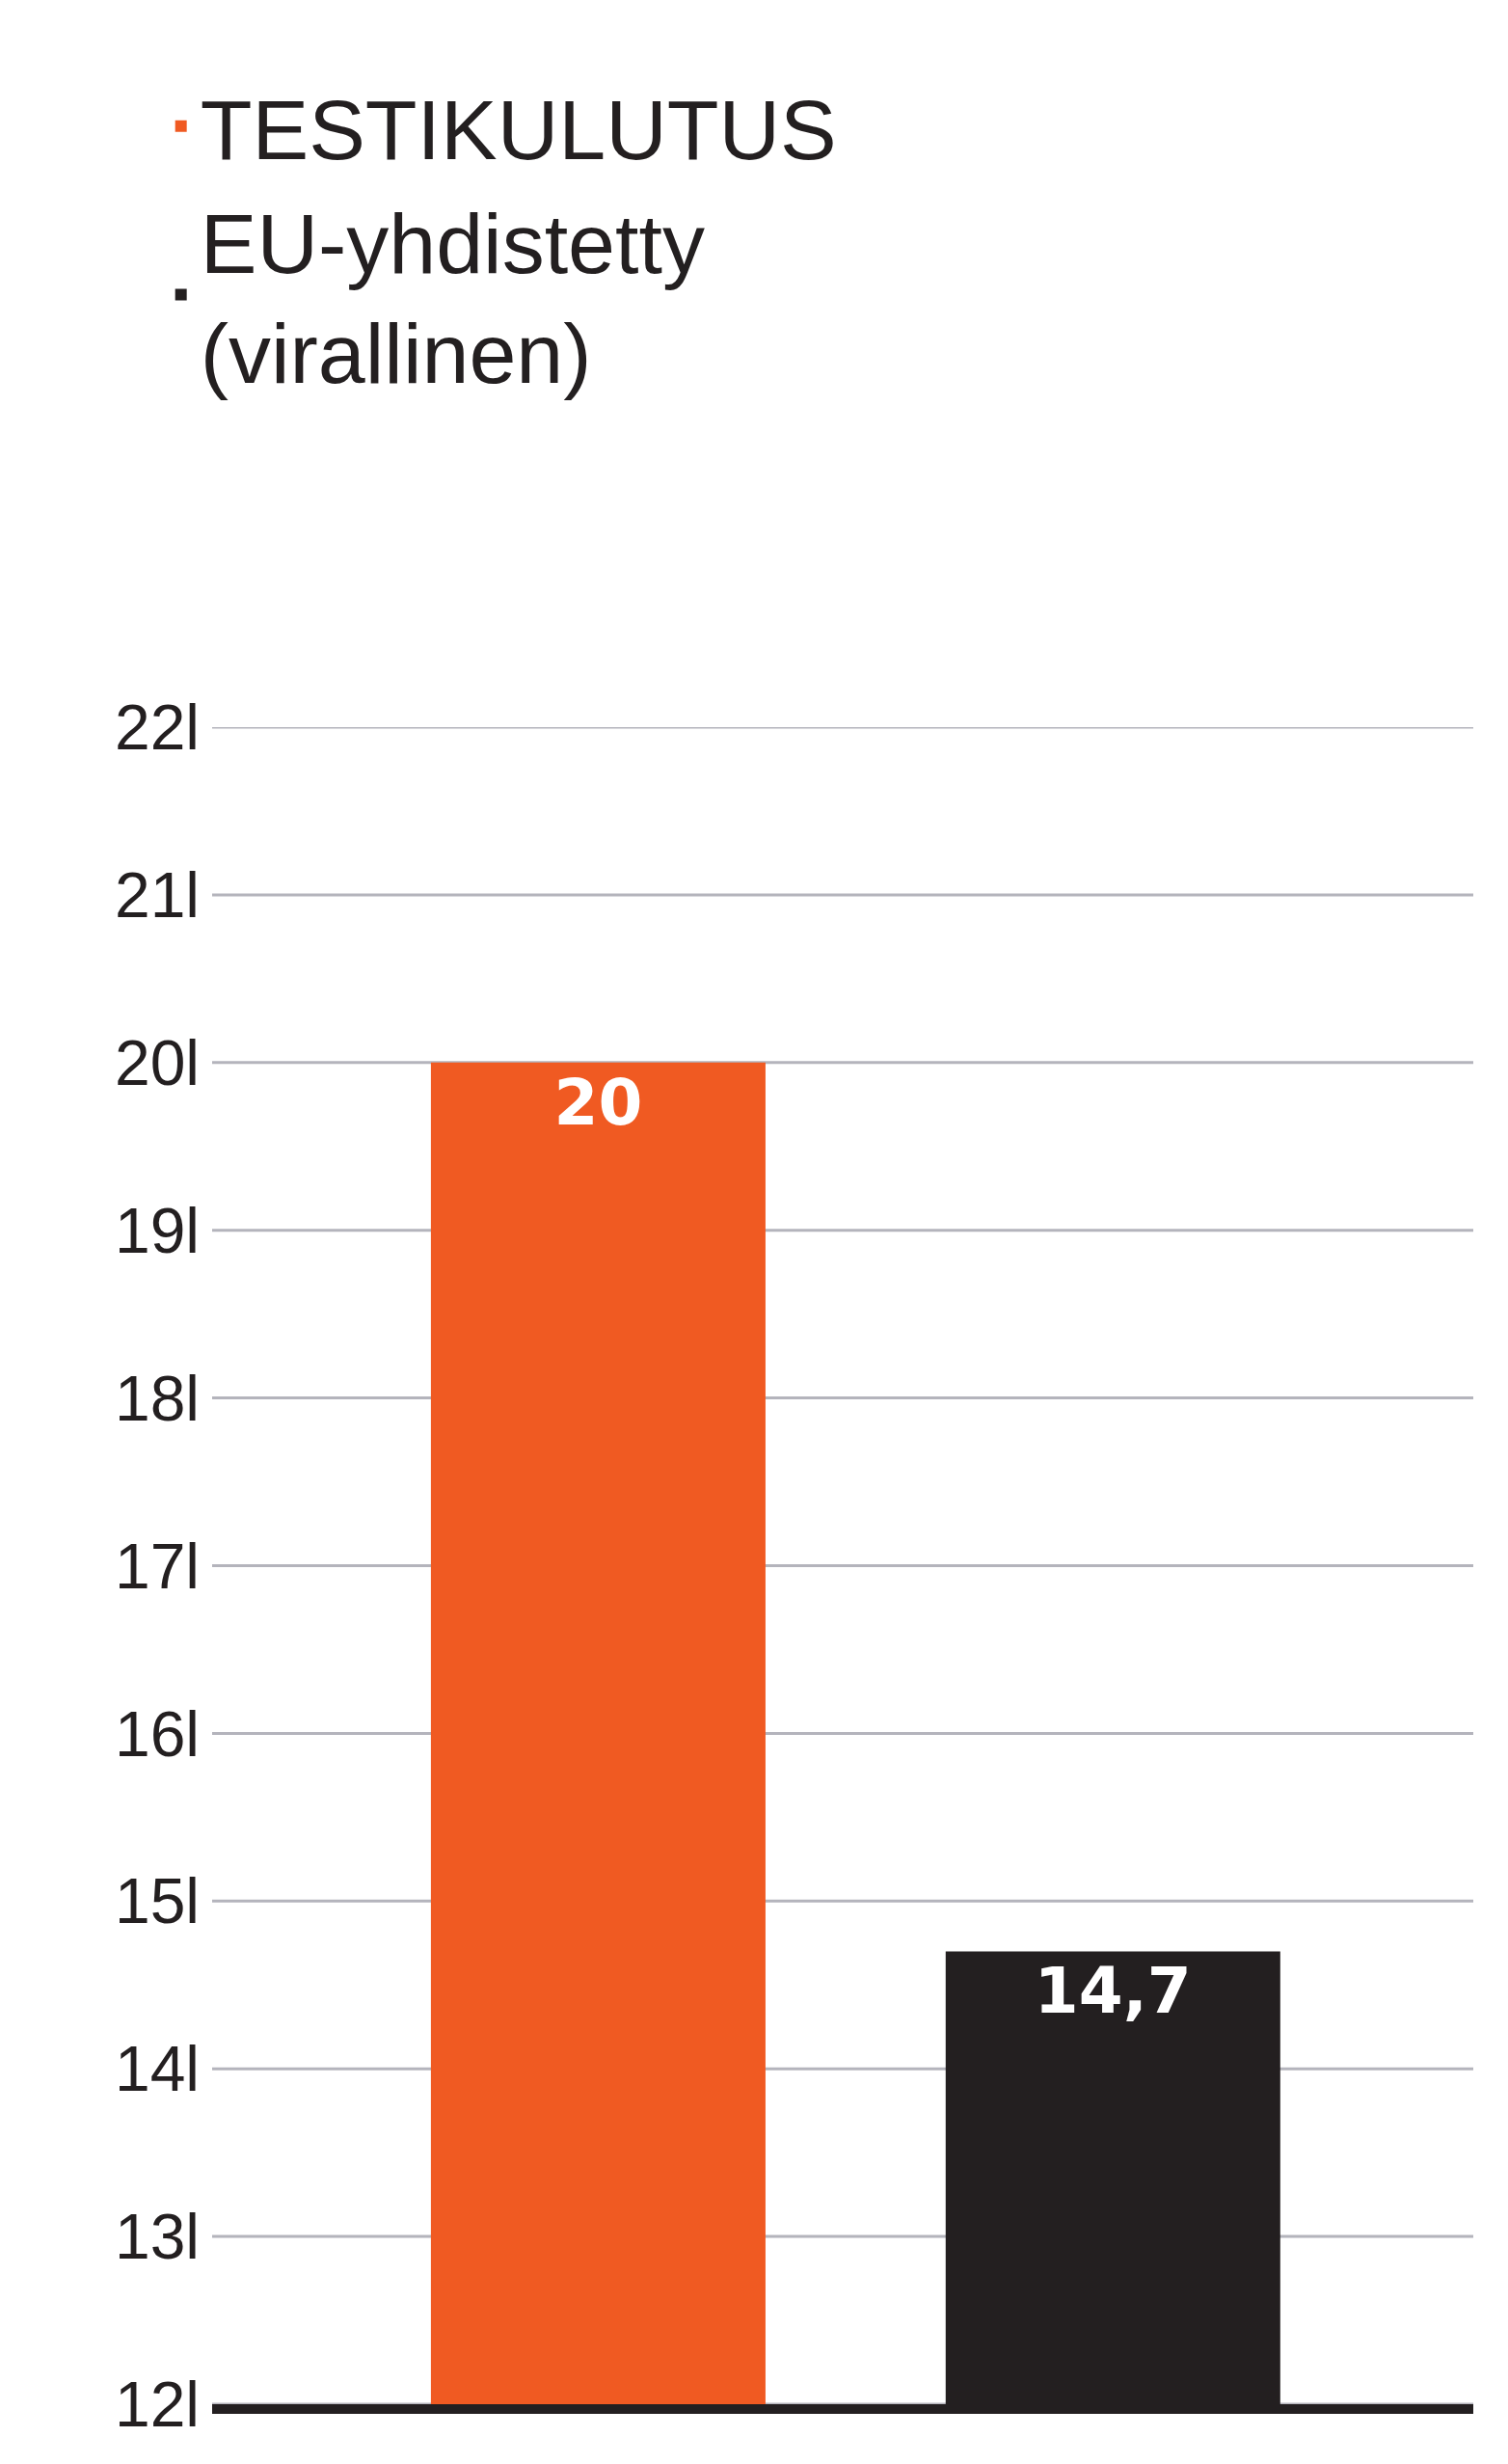  Describe the element at coordinates (157, 727) in the screenshot. I see `y-tick-label: 22l` at that location.